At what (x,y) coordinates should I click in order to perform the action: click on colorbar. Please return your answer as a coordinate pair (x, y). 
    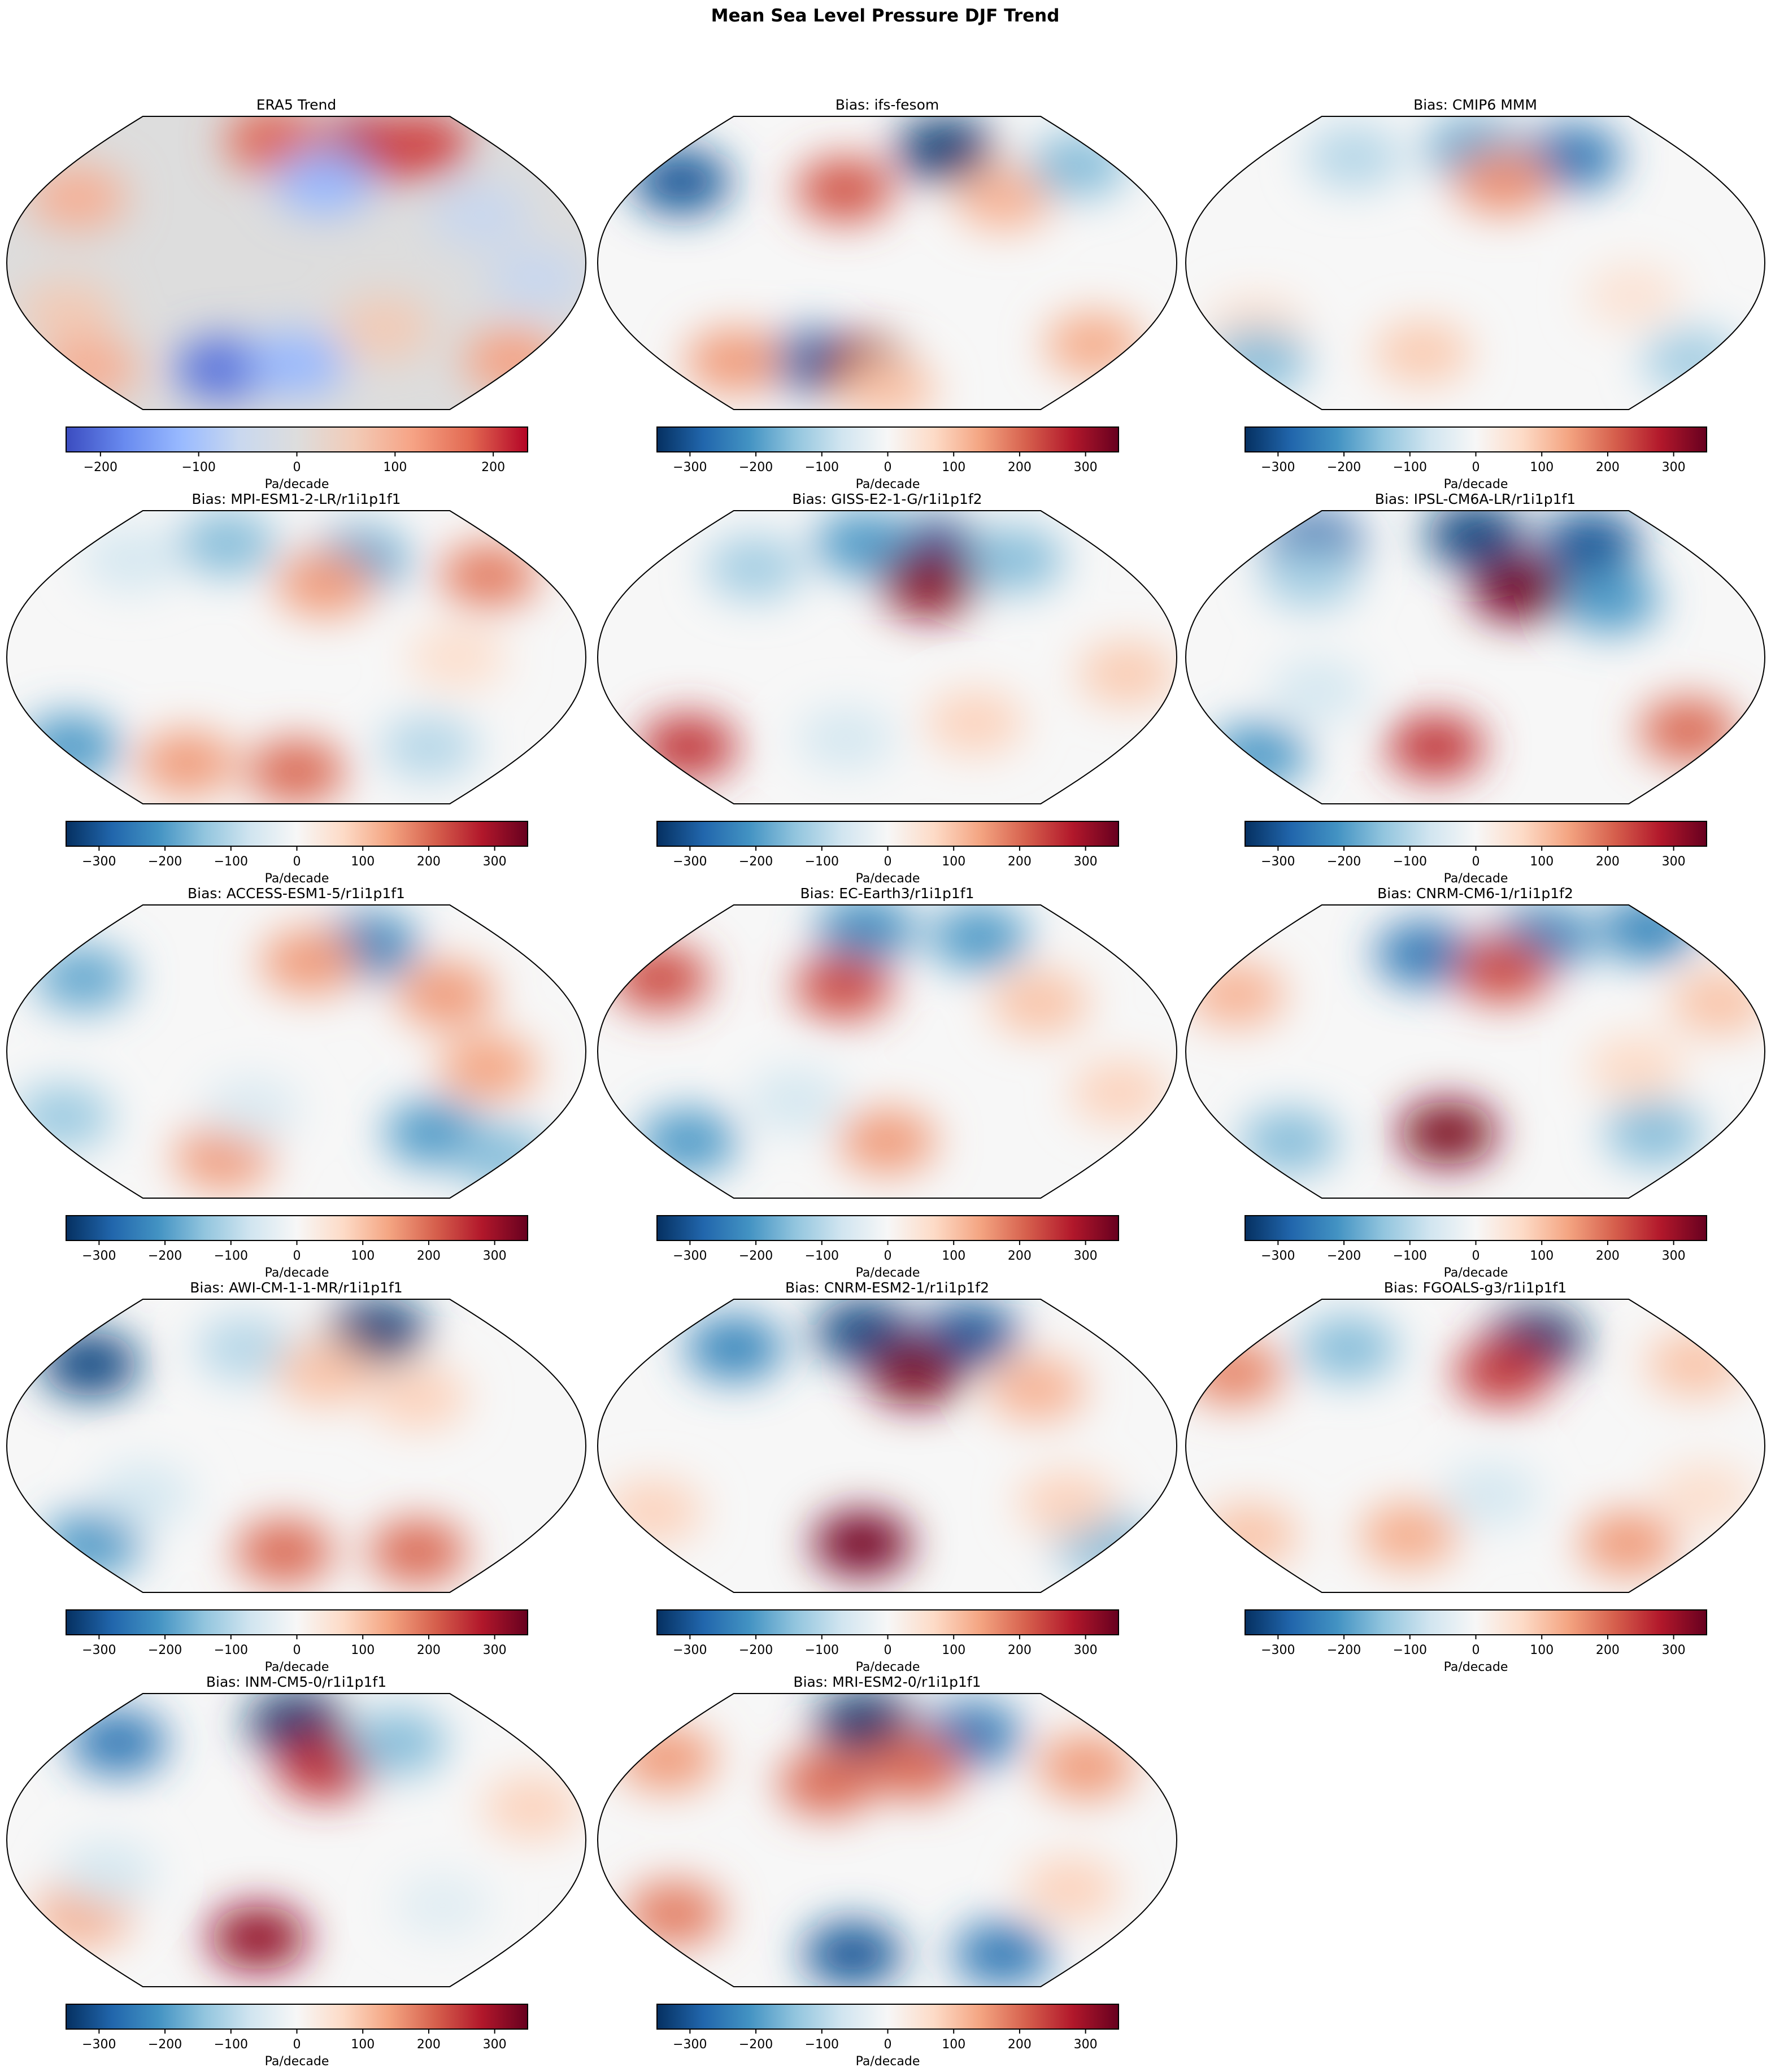
    Looking at the image, I should click on (1476, 1228).